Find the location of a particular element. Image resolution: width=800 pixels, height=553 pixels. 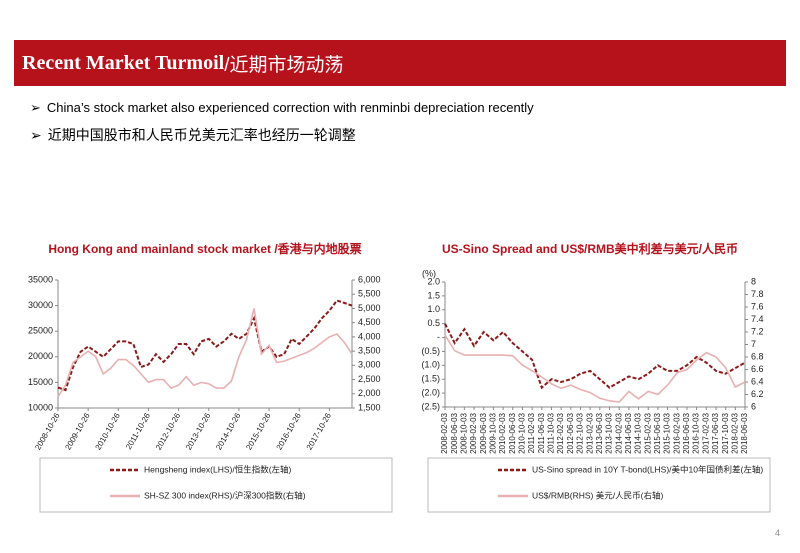

y-tick-label: (1.5) is located at coordinates (430, 379).